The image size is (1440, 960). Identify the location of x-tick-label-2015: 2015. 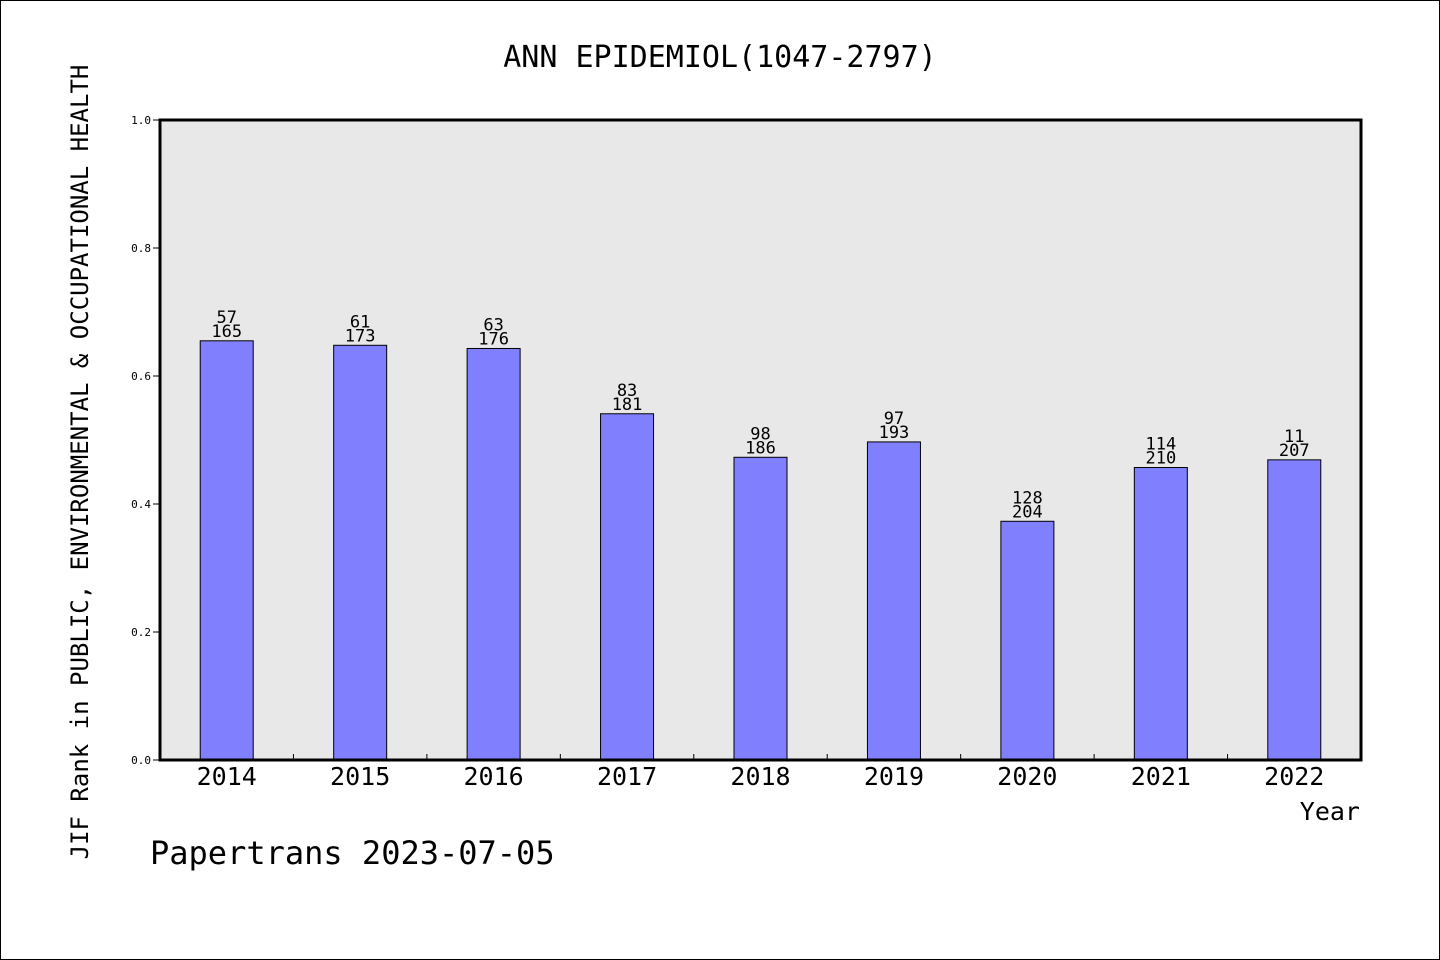
(360, 776).